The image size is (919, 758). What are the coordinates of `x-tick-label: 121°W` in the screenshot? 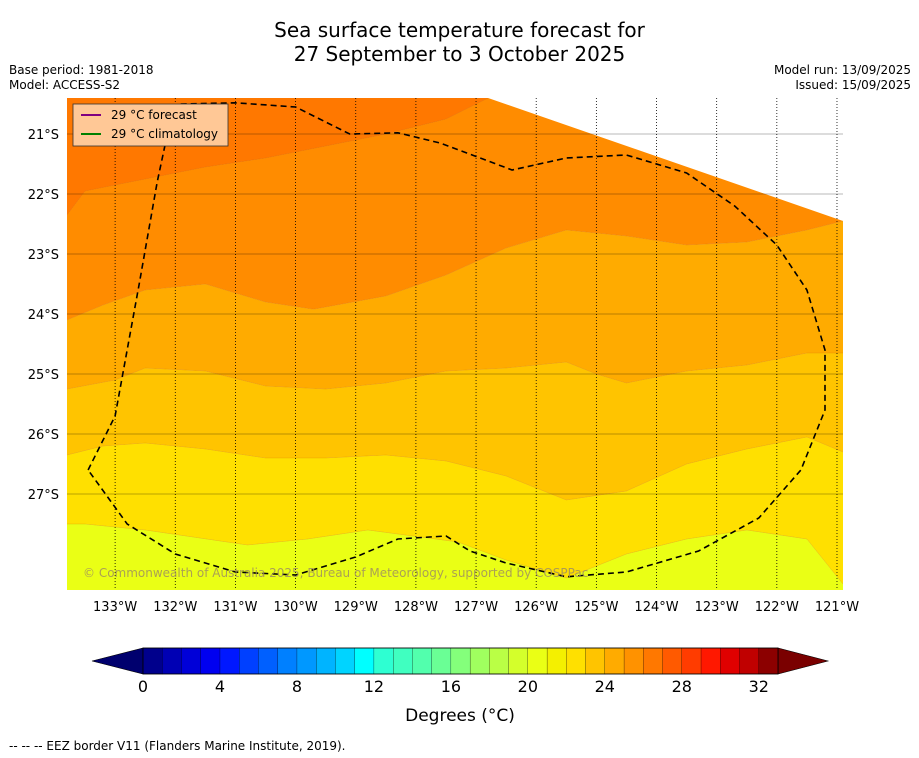 It's located at (837, 607).